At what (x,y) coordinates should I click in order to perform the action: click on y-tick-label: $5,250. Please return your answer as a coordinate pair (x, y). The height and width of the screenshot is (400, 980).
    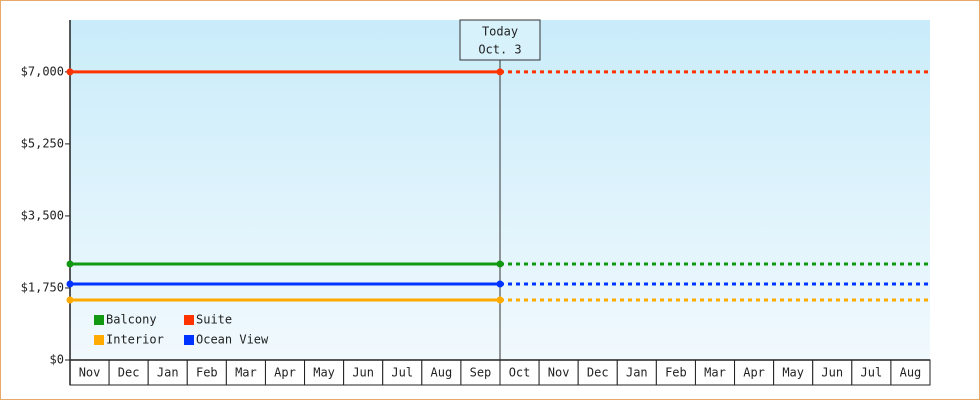
    Looking at the image, I should click on (42, 143).